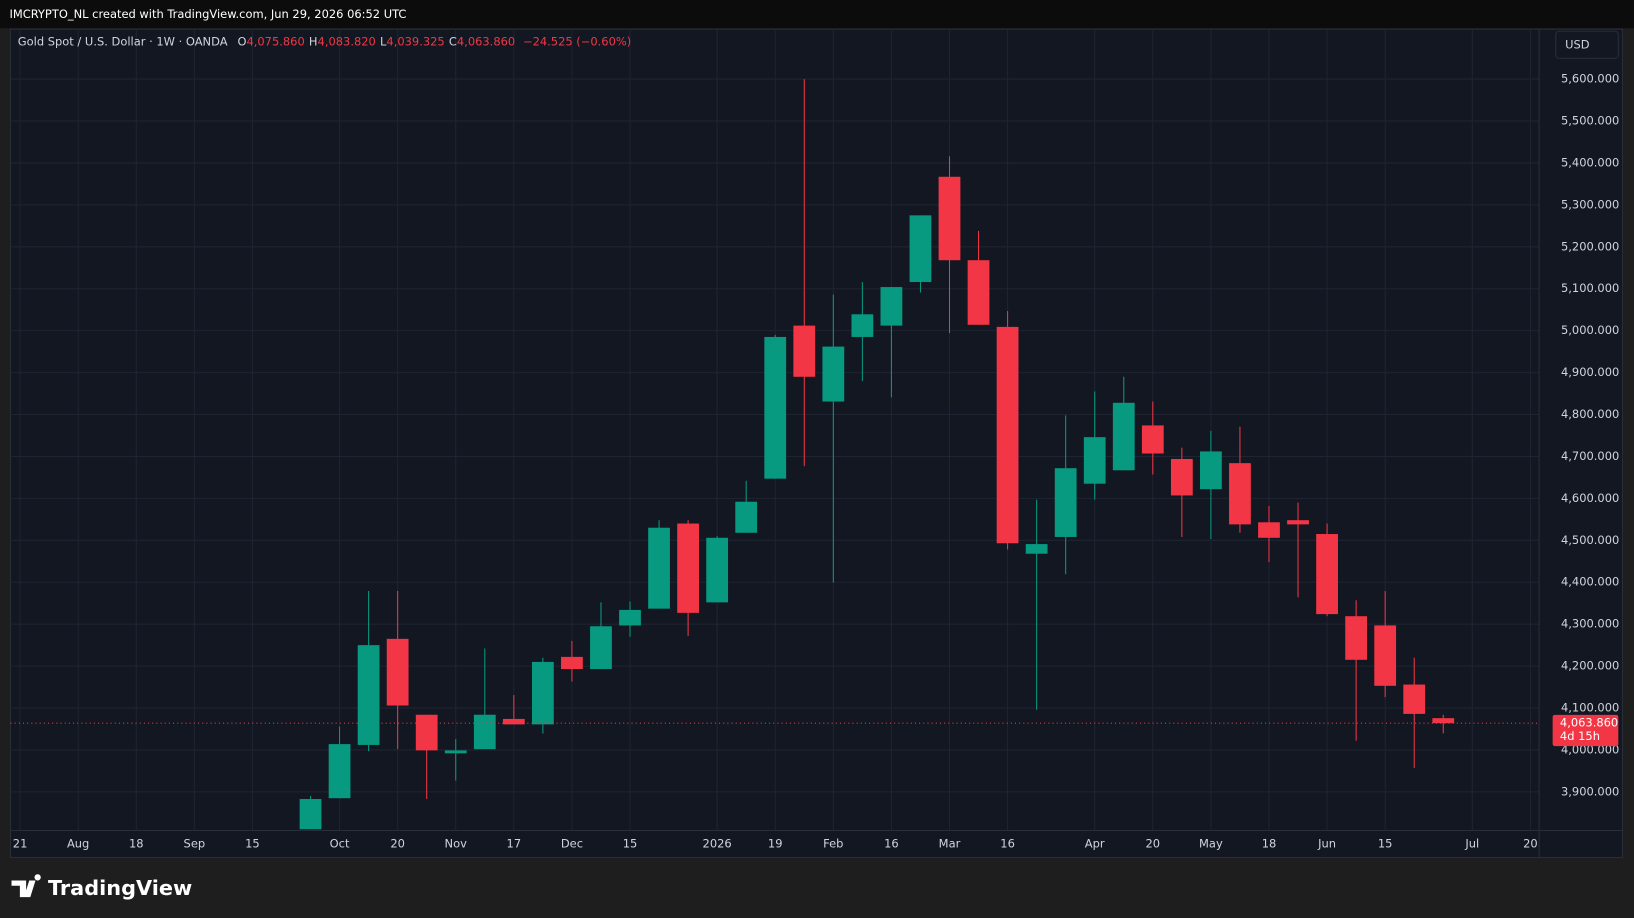  What do you see at coordinates (486, 41) in the screenshot?
I see `legend-value: 4,063.860` at bounding box center [486, 41].